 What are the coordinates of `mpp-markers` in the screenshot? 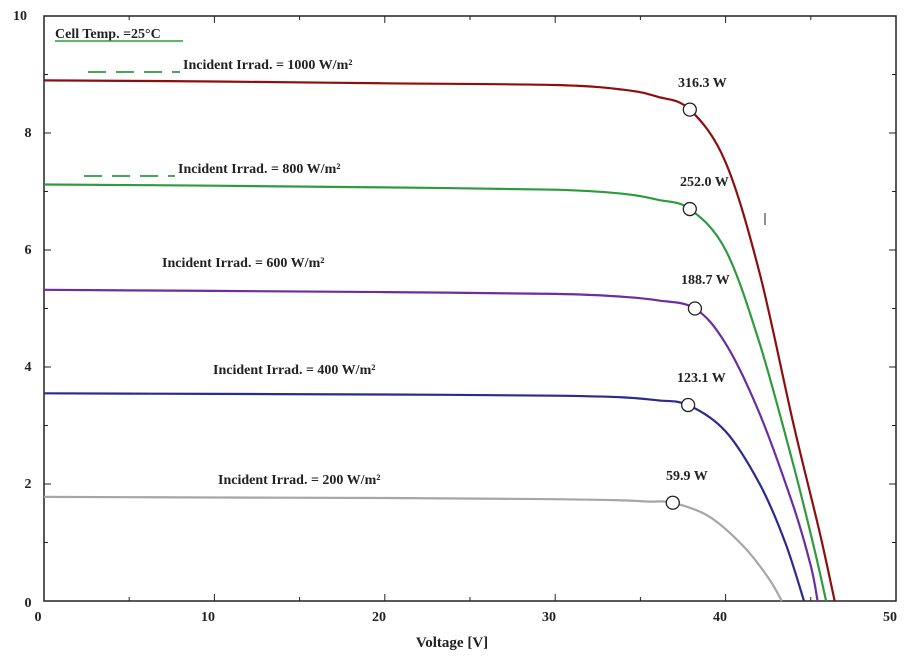 It's located at (684, 306).